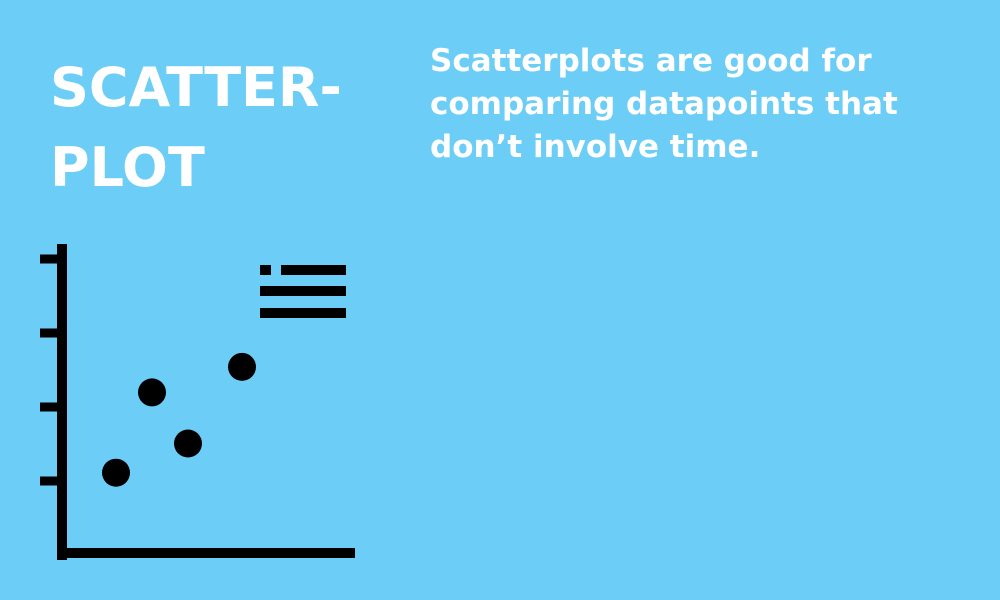  I want to click on legend-lines-icon, so click(303, 291).